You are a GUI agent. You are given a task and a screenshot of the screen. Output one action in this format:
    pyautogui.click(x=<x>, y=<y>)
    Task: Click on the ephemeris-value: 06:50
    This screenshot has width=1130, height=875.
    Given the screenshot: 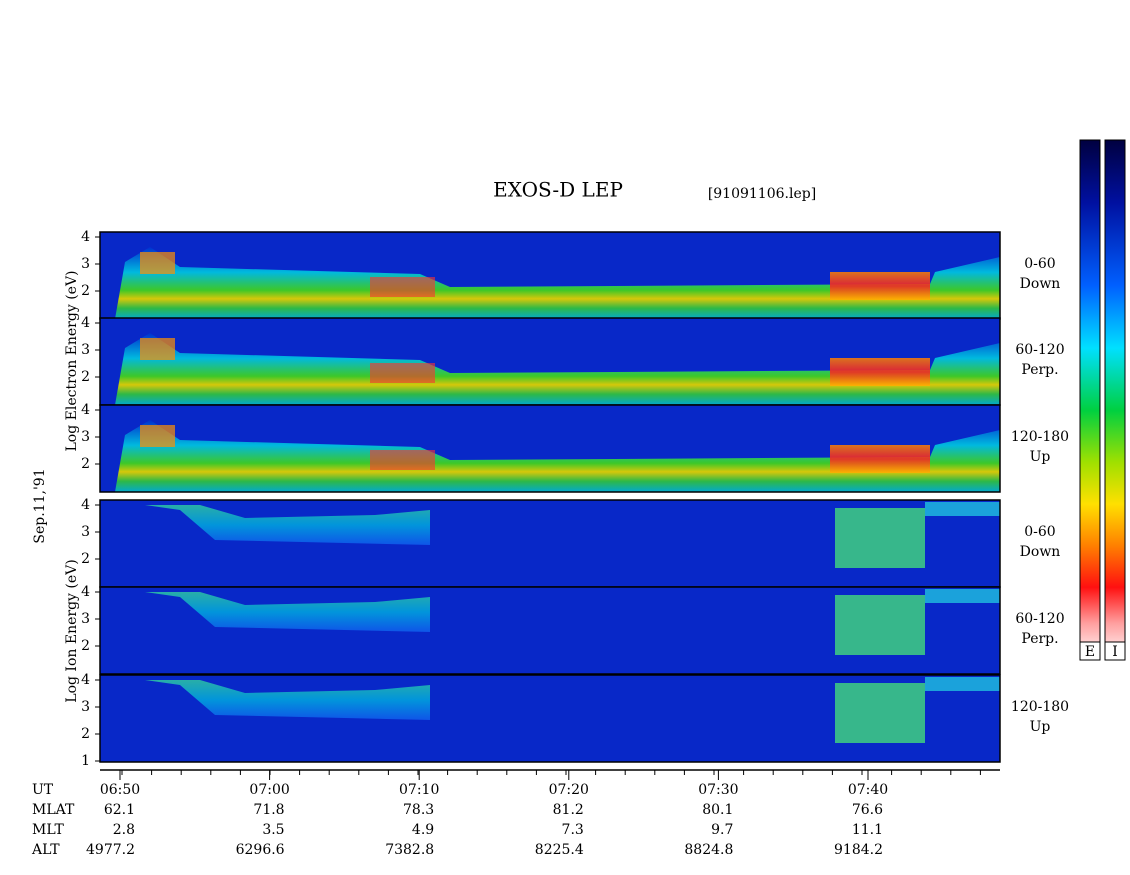 What is the action you would take?
    pyautogui.click(x=120, y=790)
    